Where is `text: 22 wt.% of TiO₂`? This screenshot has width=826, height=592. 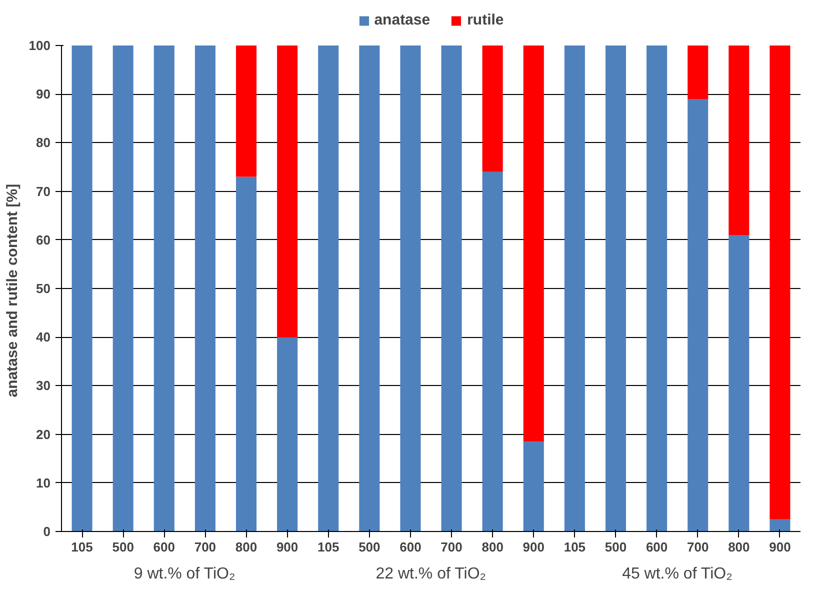 text: 22 wt.% of TiO₂ is located at coordinates (431, 574).